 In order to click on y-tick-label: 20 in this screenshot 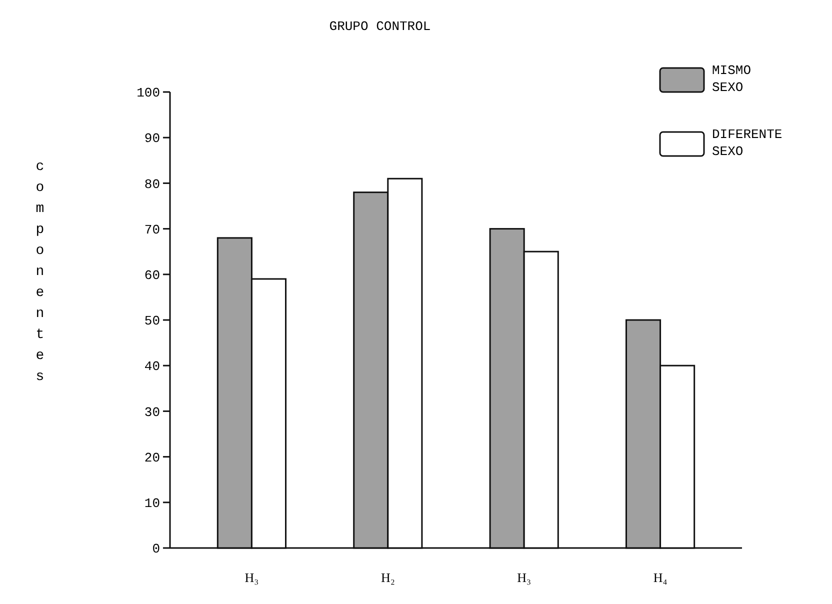, I will do `click(152, 458)`.